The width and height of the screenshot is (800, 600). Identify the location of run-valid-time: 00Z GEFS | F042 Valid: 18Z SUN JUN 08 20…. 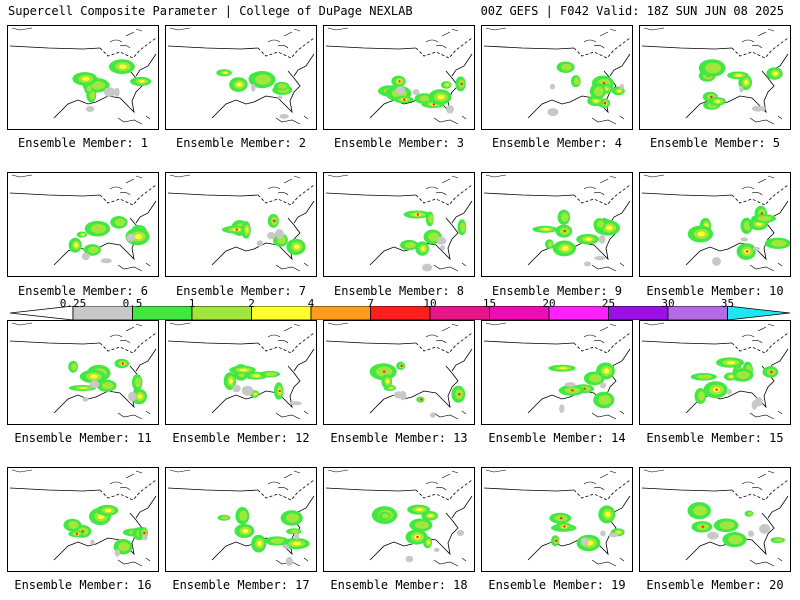
(632, 11).